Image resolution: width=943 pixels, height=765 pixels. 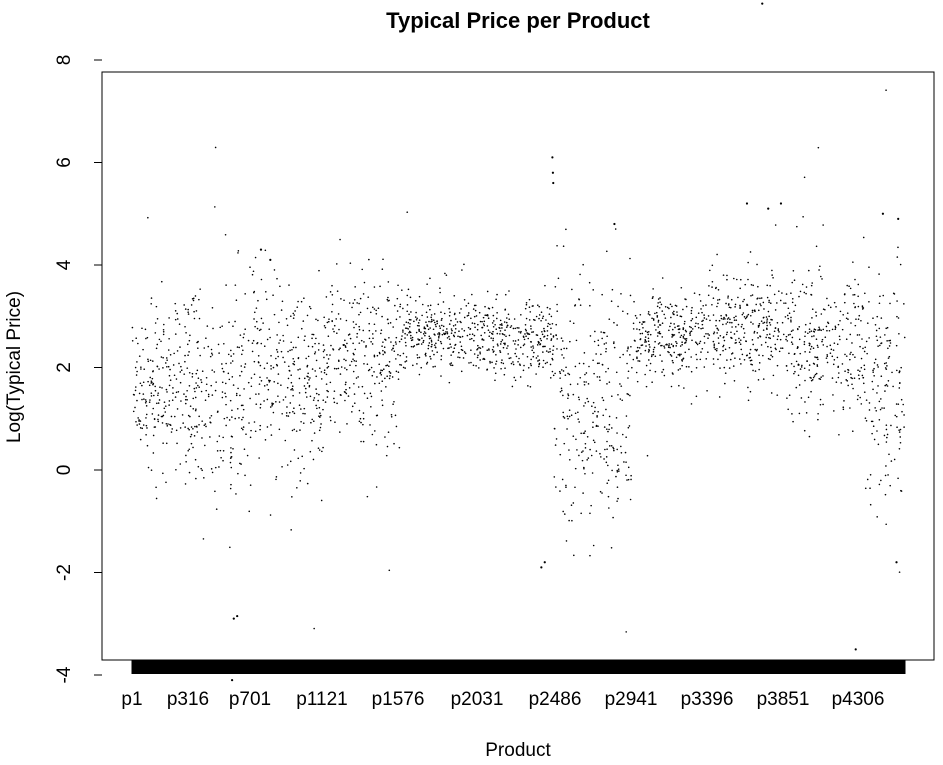 I want to click on y-tick-label: 8, so click(x=64, y=60).